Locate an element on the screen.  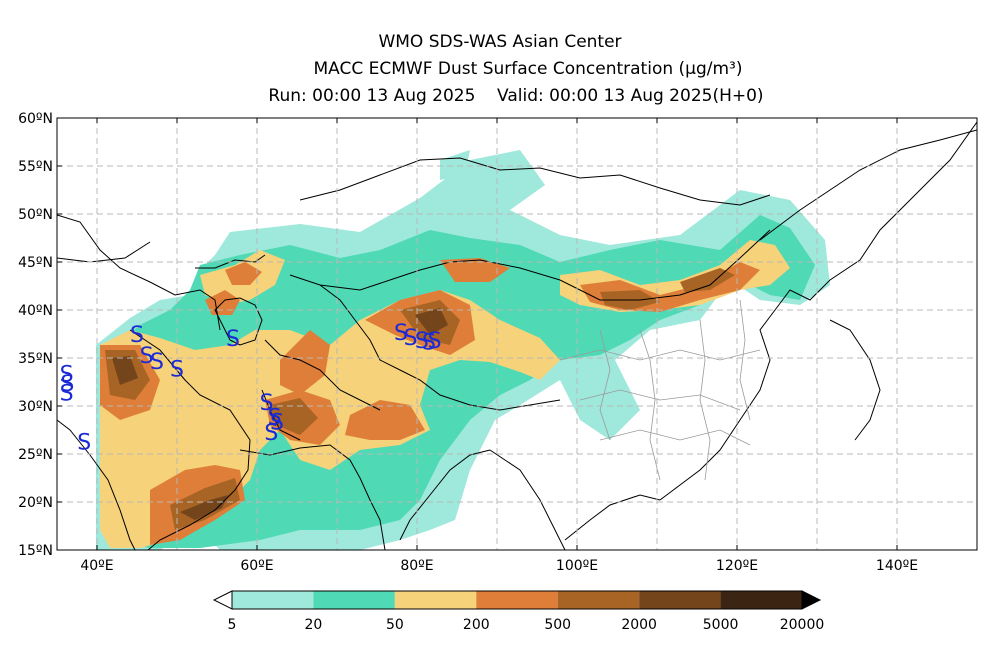
colorbar-under-arrow is located at coordinates (222, 600).